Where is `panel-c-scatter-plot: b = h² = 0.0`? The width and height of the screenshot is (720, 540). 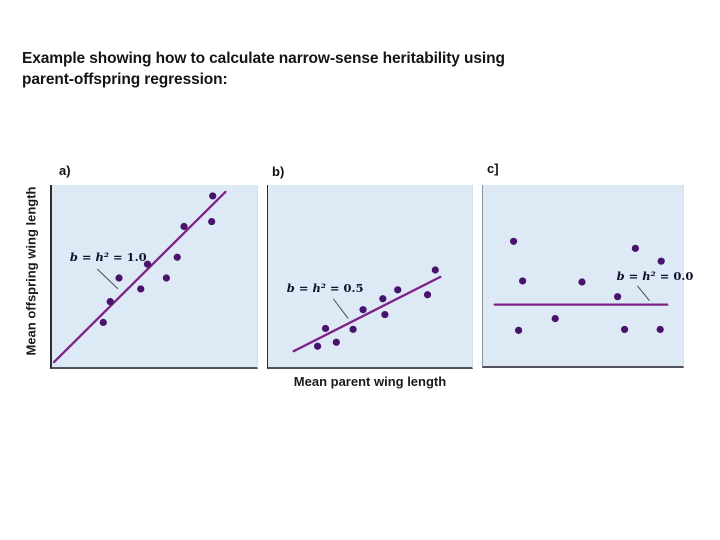 panel-c-scatter-plot: b = h² = 0.0 is located at coordinates (587, 276).